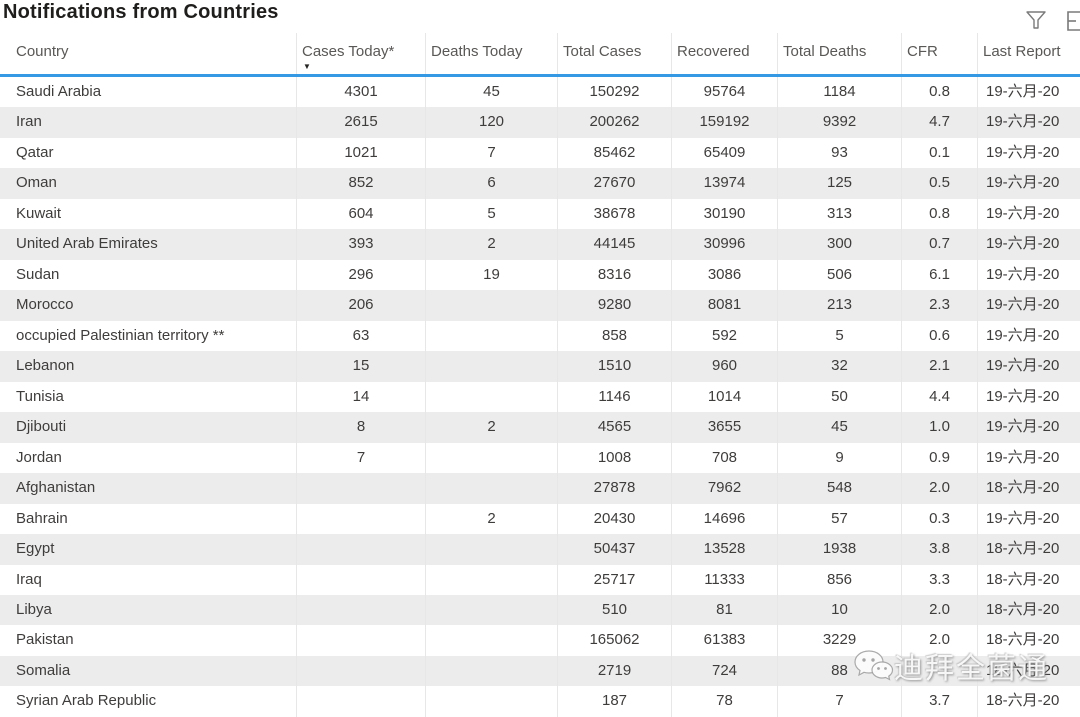  I want to click on value-cell: 5, so click(839, 336).